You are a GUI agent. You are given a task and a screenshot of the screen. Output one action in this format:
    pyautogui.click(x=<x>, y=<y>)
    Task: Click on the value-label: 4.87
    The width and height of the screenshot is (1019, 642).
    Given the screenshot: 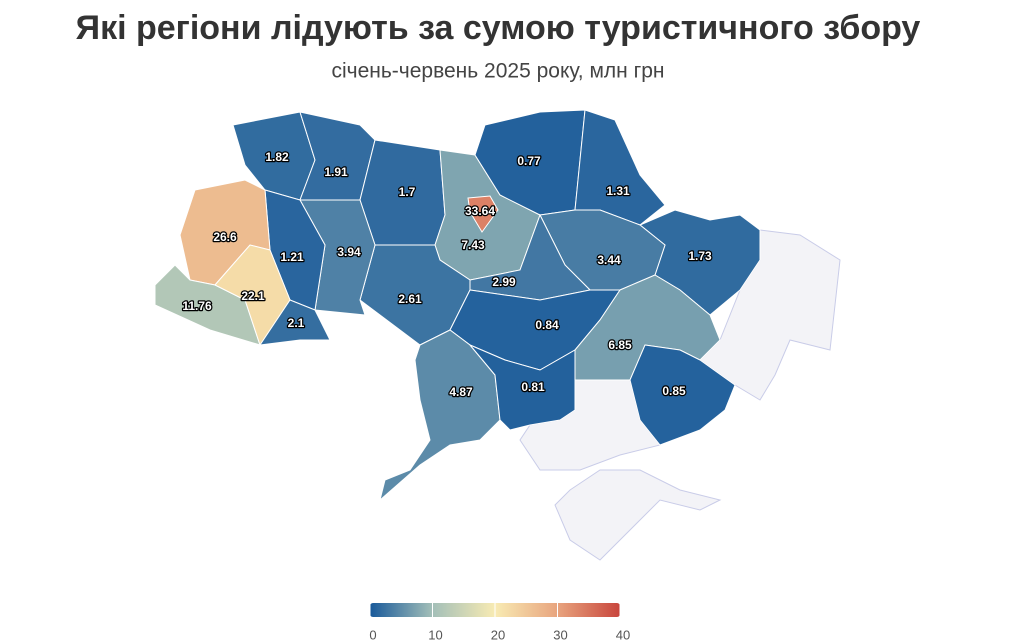 What is the action you would take?
    pyautogui.click(x=461, y=392)
    